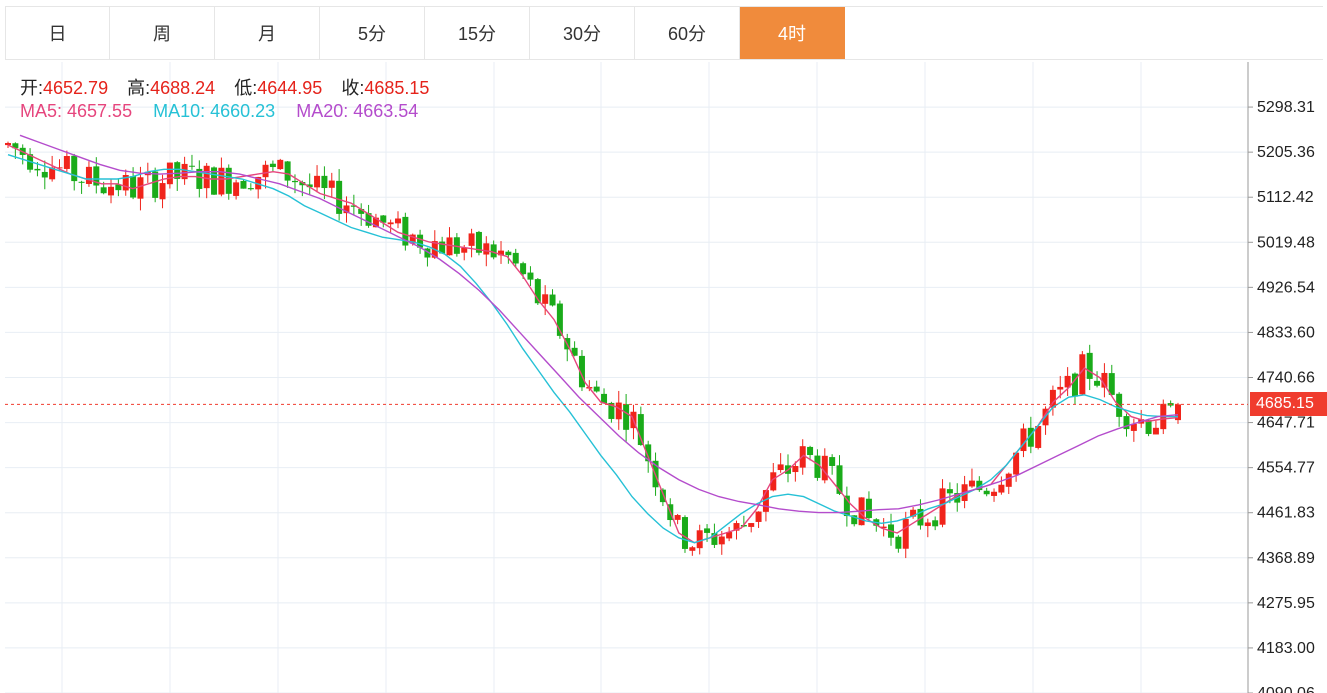 The image size is (1327, 693). What do you see at coordinates (214, 111) in the screenshot?
I see `ma10-value: MA10: 4660.23` at bounding box center [214, 111].